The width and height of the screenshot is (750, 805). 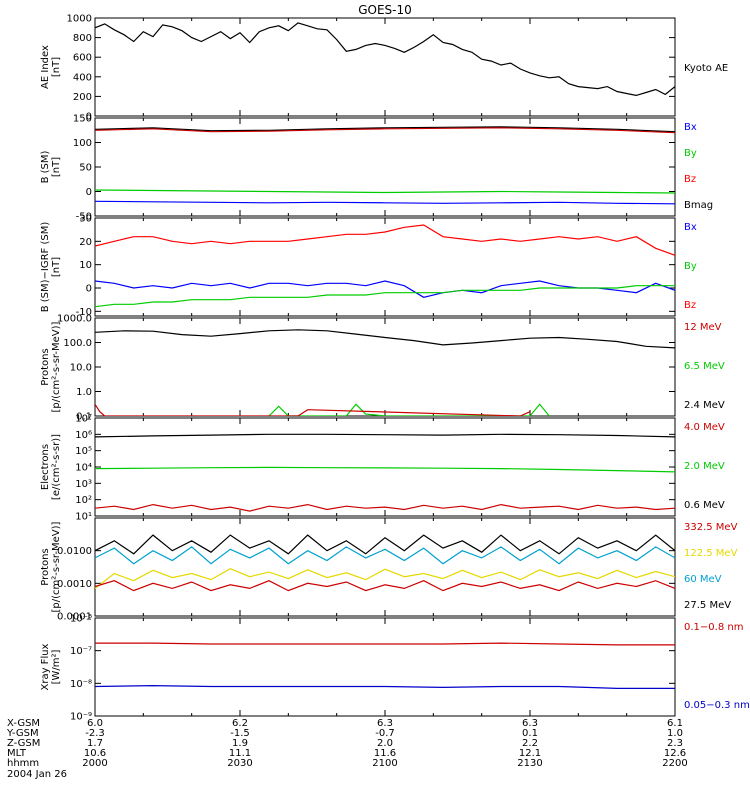 I want to click on y-tick-label: 10⁻⁷, so click(x=81, y=651).